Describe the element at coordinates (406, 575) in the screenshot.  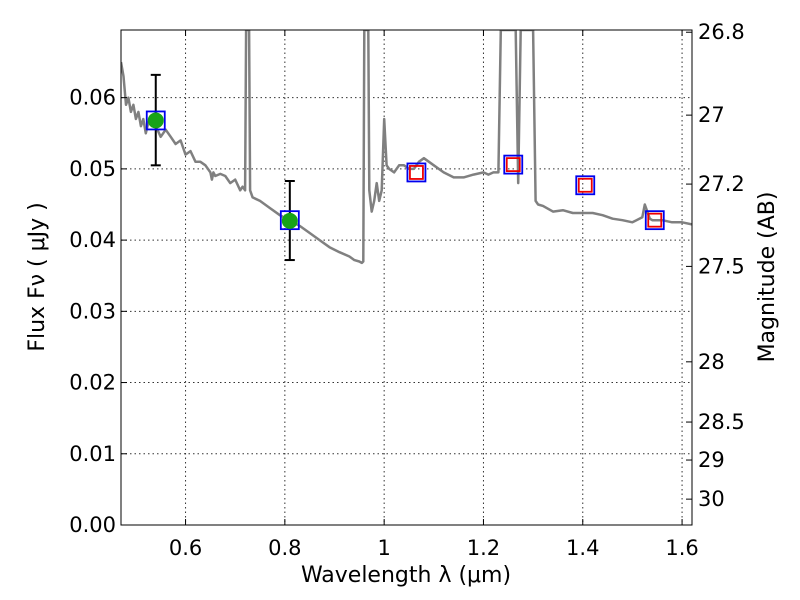
I see `x-axis-title: Wavelength λ (μm)` at that location.